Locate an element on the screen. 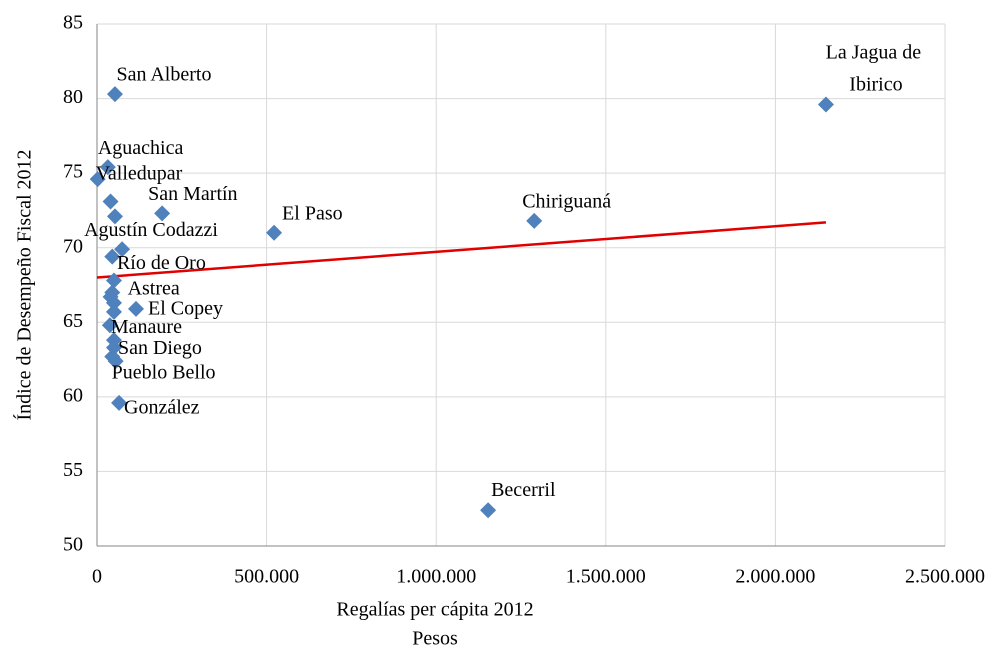  y-tick-label: 75 is located at coordinates (73, 172).